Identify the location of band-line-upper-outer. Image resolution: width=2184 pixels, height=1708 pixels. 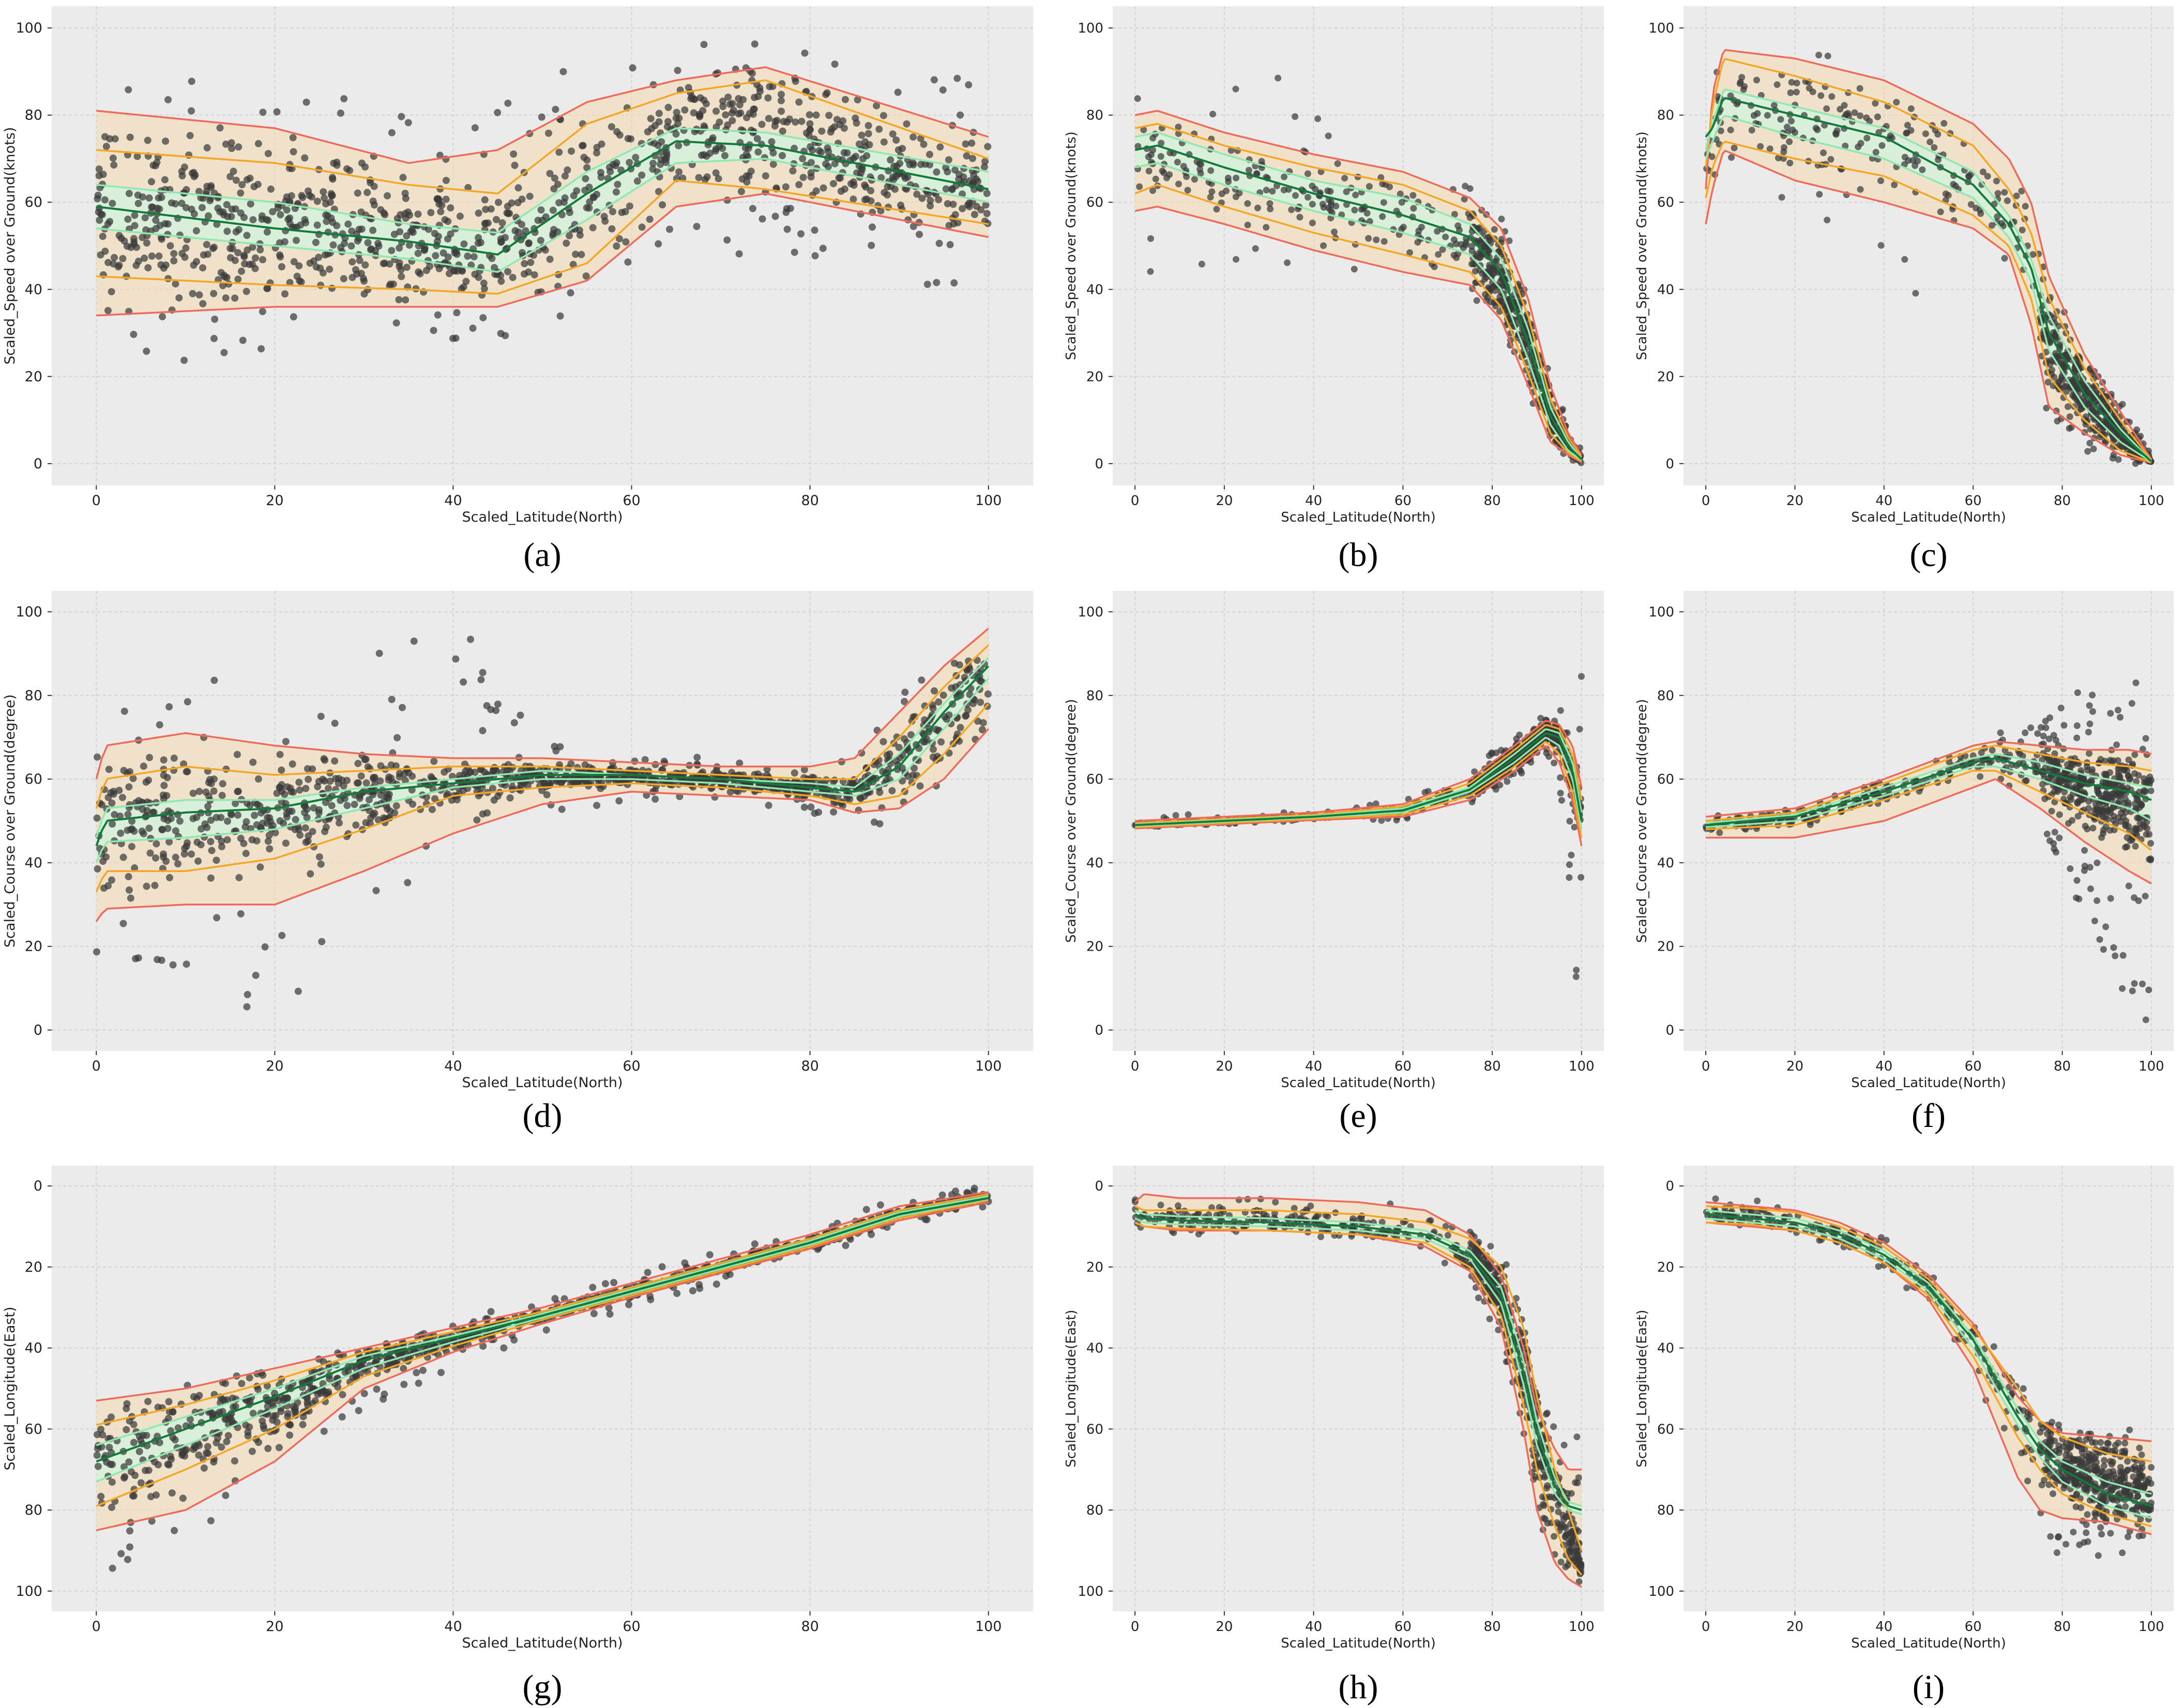
(543, 115).